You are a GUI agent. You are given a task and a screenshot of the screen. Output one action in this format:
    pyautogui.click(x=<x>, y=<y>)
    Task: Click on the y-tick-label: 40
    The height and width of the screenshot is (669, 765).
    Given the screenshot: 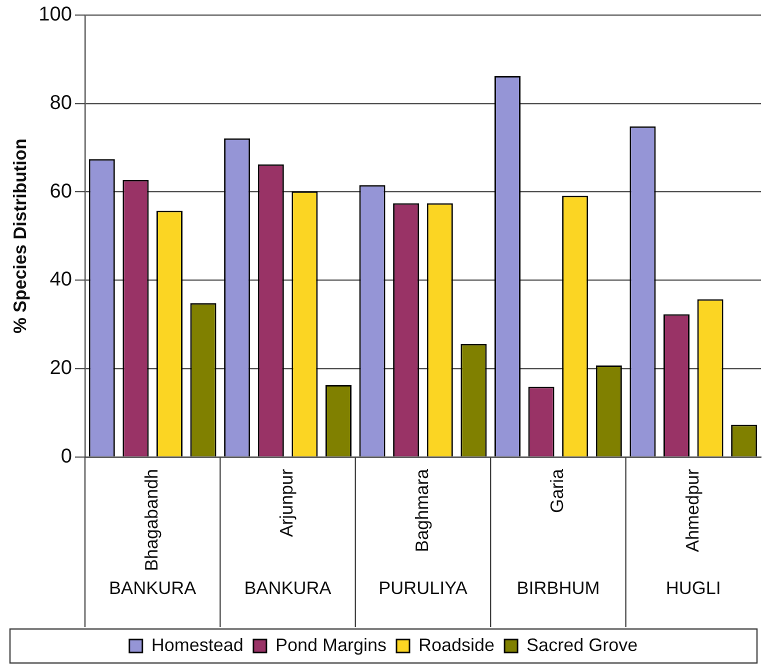 What is the action you would take?
    pyautogui.click(x=61, y=279)
    